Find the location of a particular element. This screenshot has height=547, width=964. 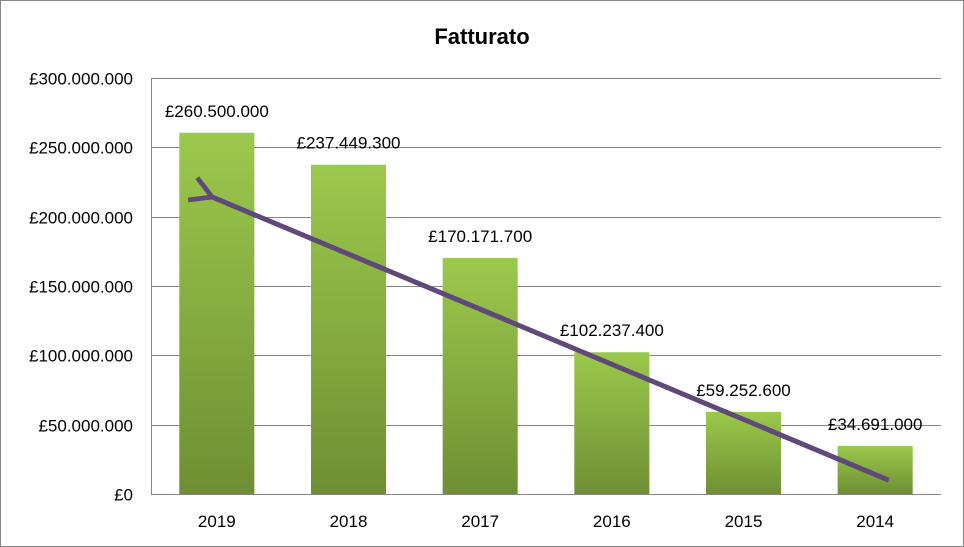

y-tick-label: £150.000.000 is located at coordinates (81, 287).